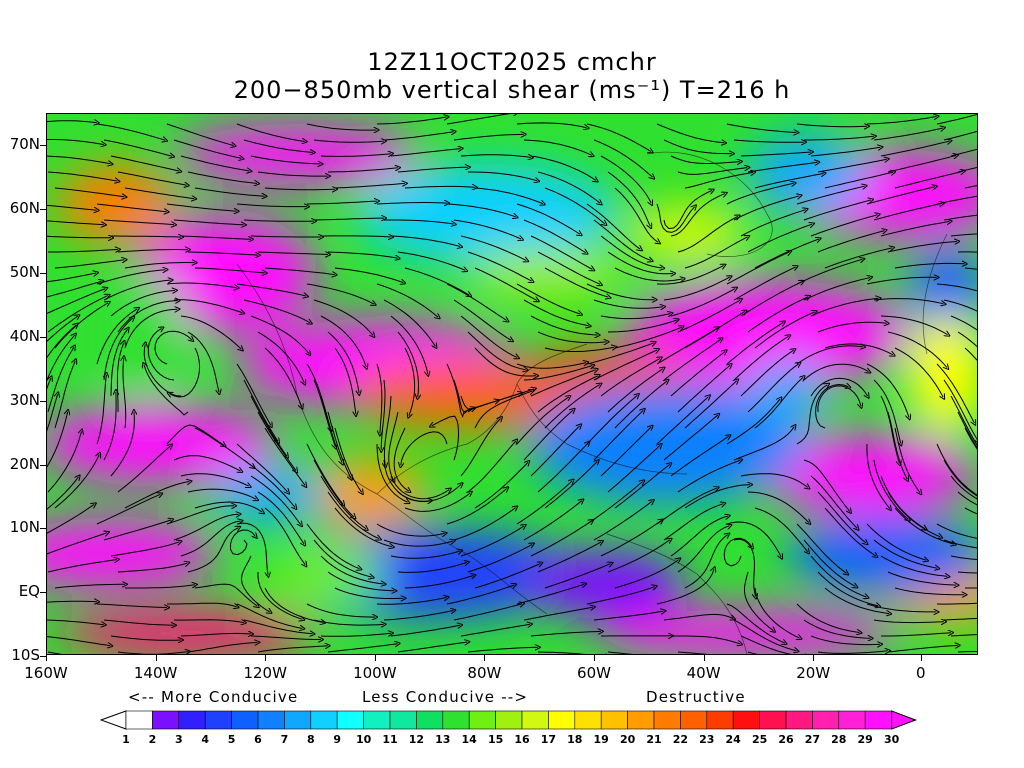 The image size is (1024, 768). I want to click on more-conducive-label: <-- More Conducive, so click(213, 697).